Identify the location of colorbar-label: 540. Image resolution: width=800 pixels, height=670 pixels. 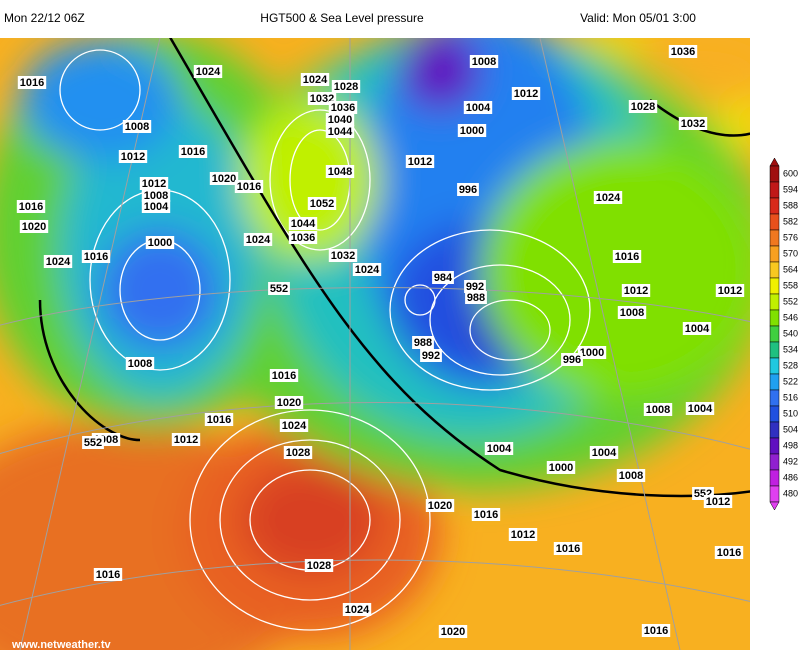
(790, 333).